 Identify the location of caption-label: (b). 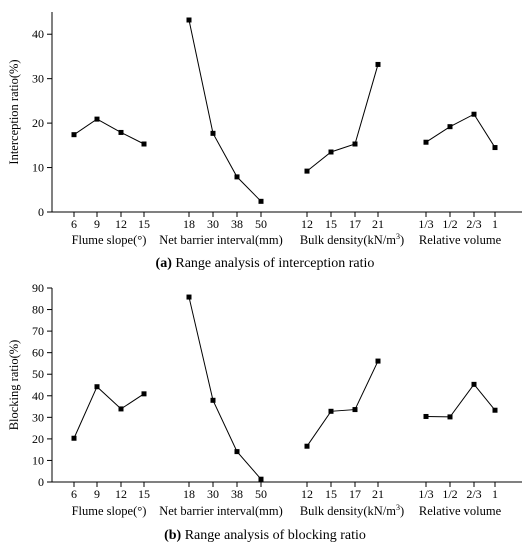
(172, 535).